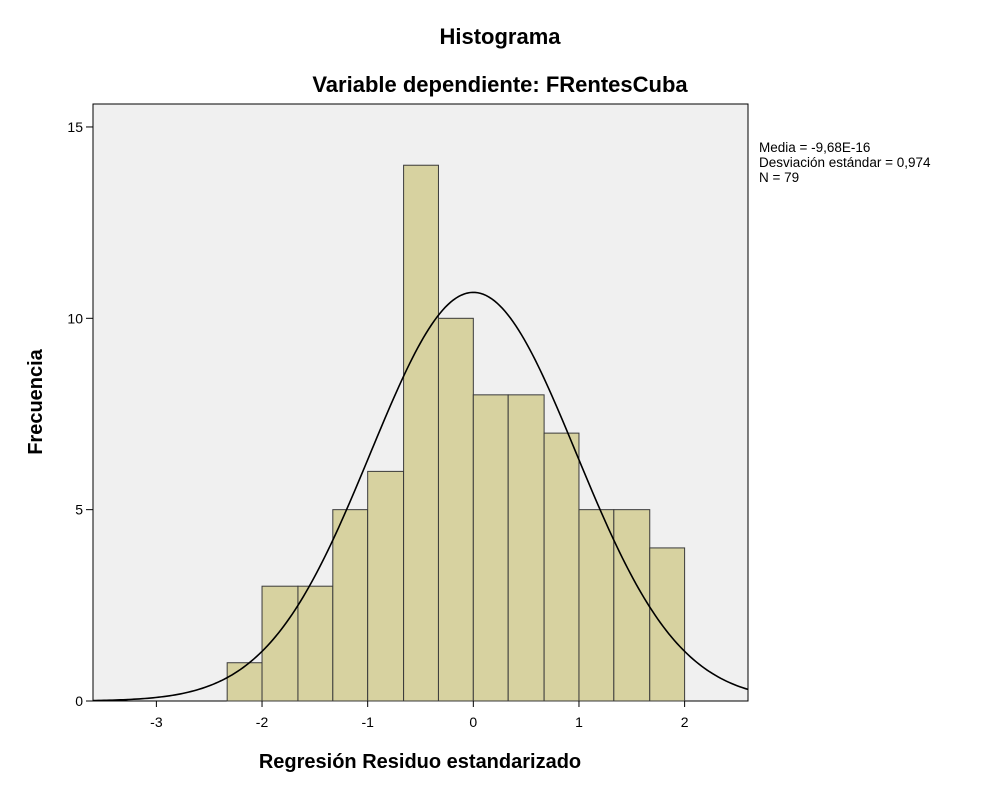 The width and height of the screenshot is (999, 795). I want to click on y-tick-label: 15, so click(75, 127).